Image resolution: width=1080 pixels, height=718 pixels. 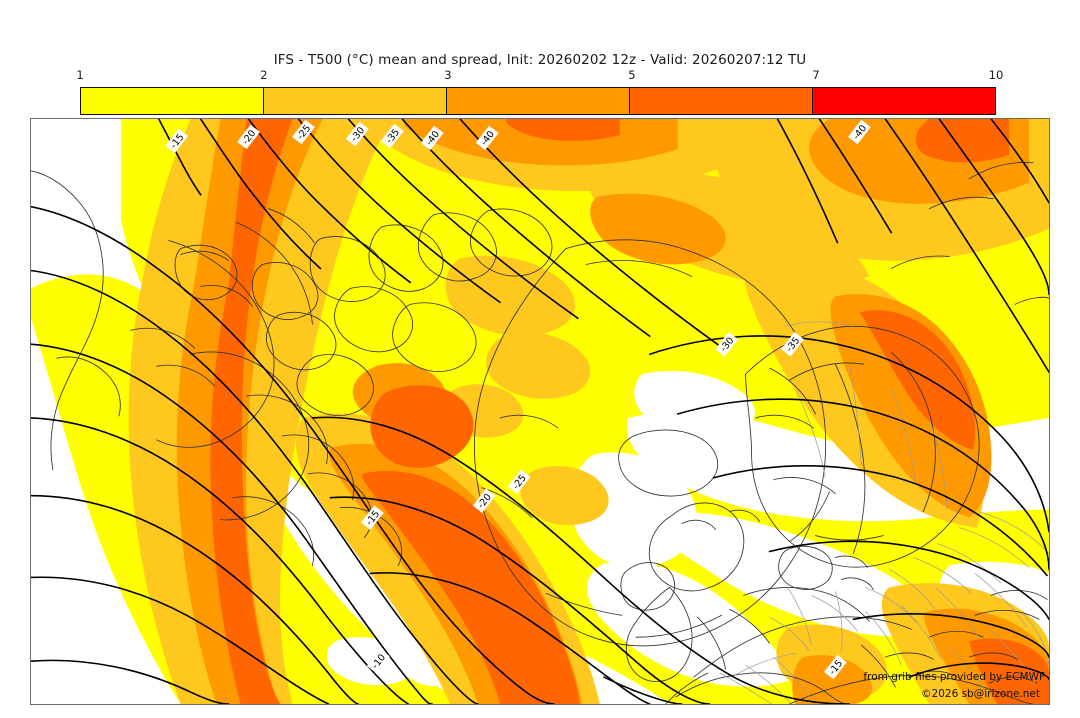 I want to click on colorbar-tick-2: 2, so click(x=264, y=75).